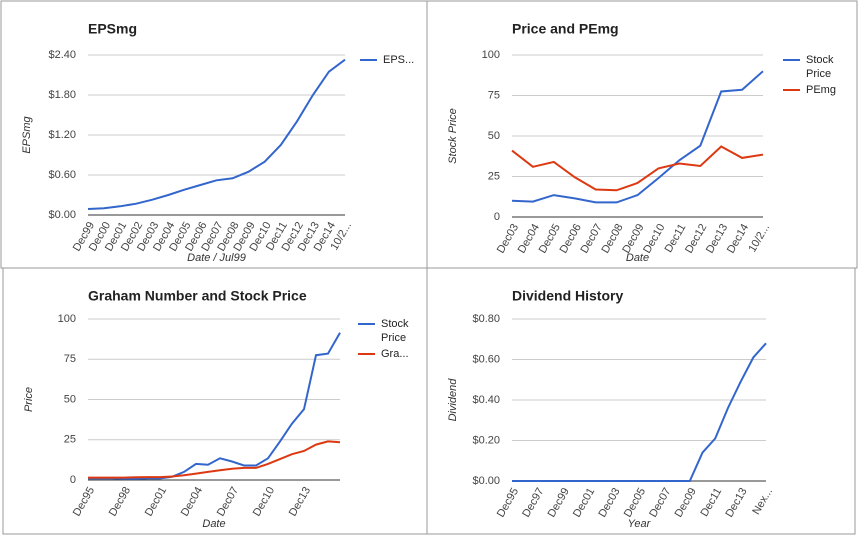 The image size is (858, 535). What do you see at coordinates (640, 524) in the screenshot?
I see `x-axis-title: Year` at bounding box center [640, 524].